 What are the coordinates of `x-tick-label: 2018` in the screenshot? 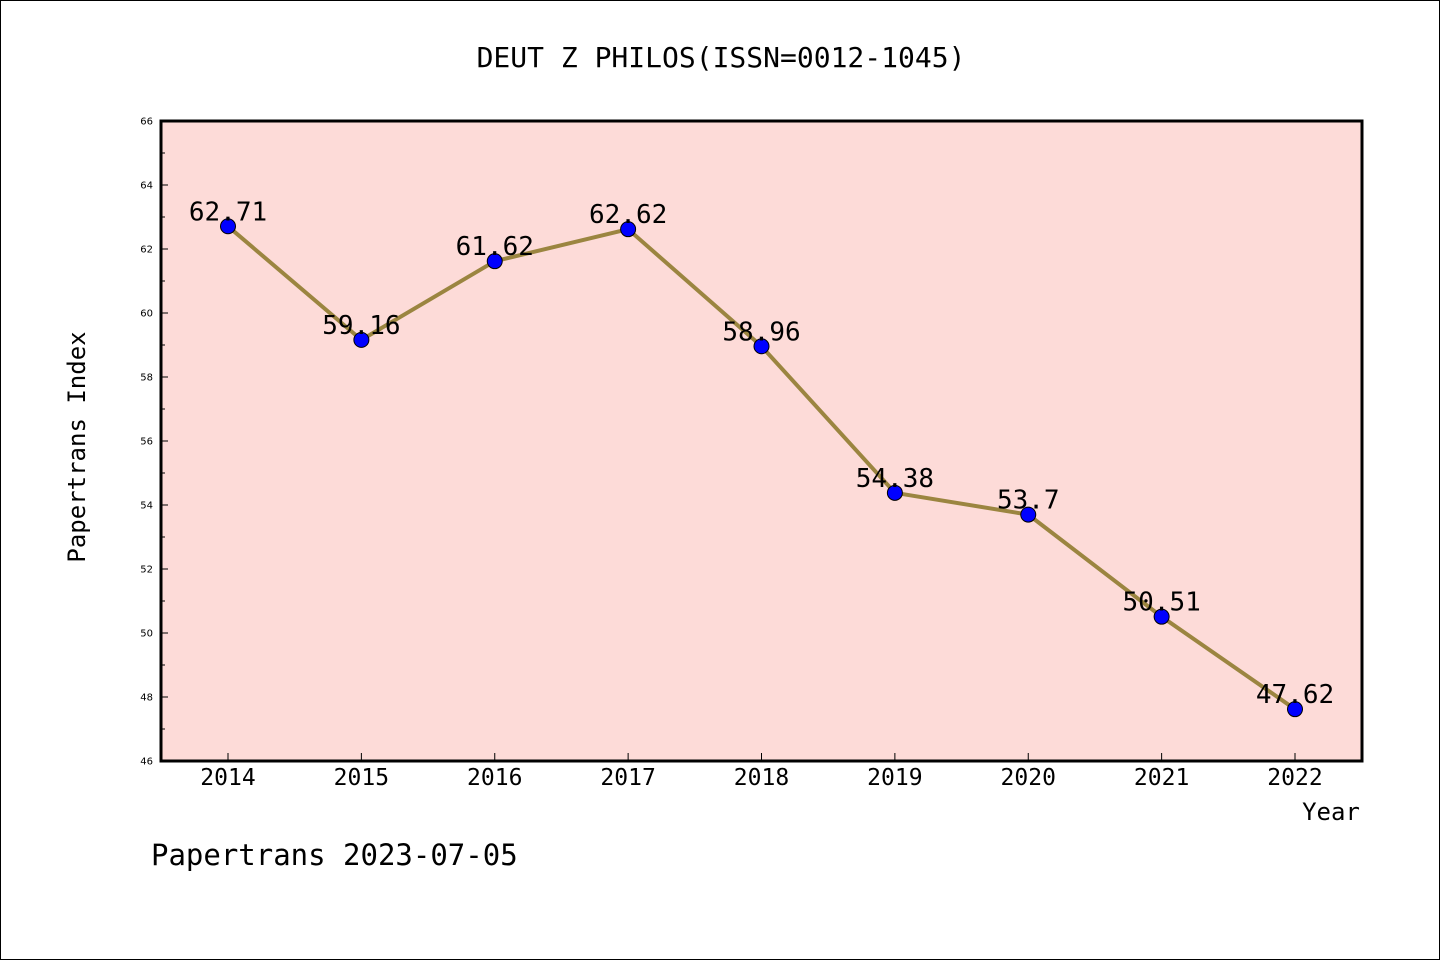 It's located at (761, 778).